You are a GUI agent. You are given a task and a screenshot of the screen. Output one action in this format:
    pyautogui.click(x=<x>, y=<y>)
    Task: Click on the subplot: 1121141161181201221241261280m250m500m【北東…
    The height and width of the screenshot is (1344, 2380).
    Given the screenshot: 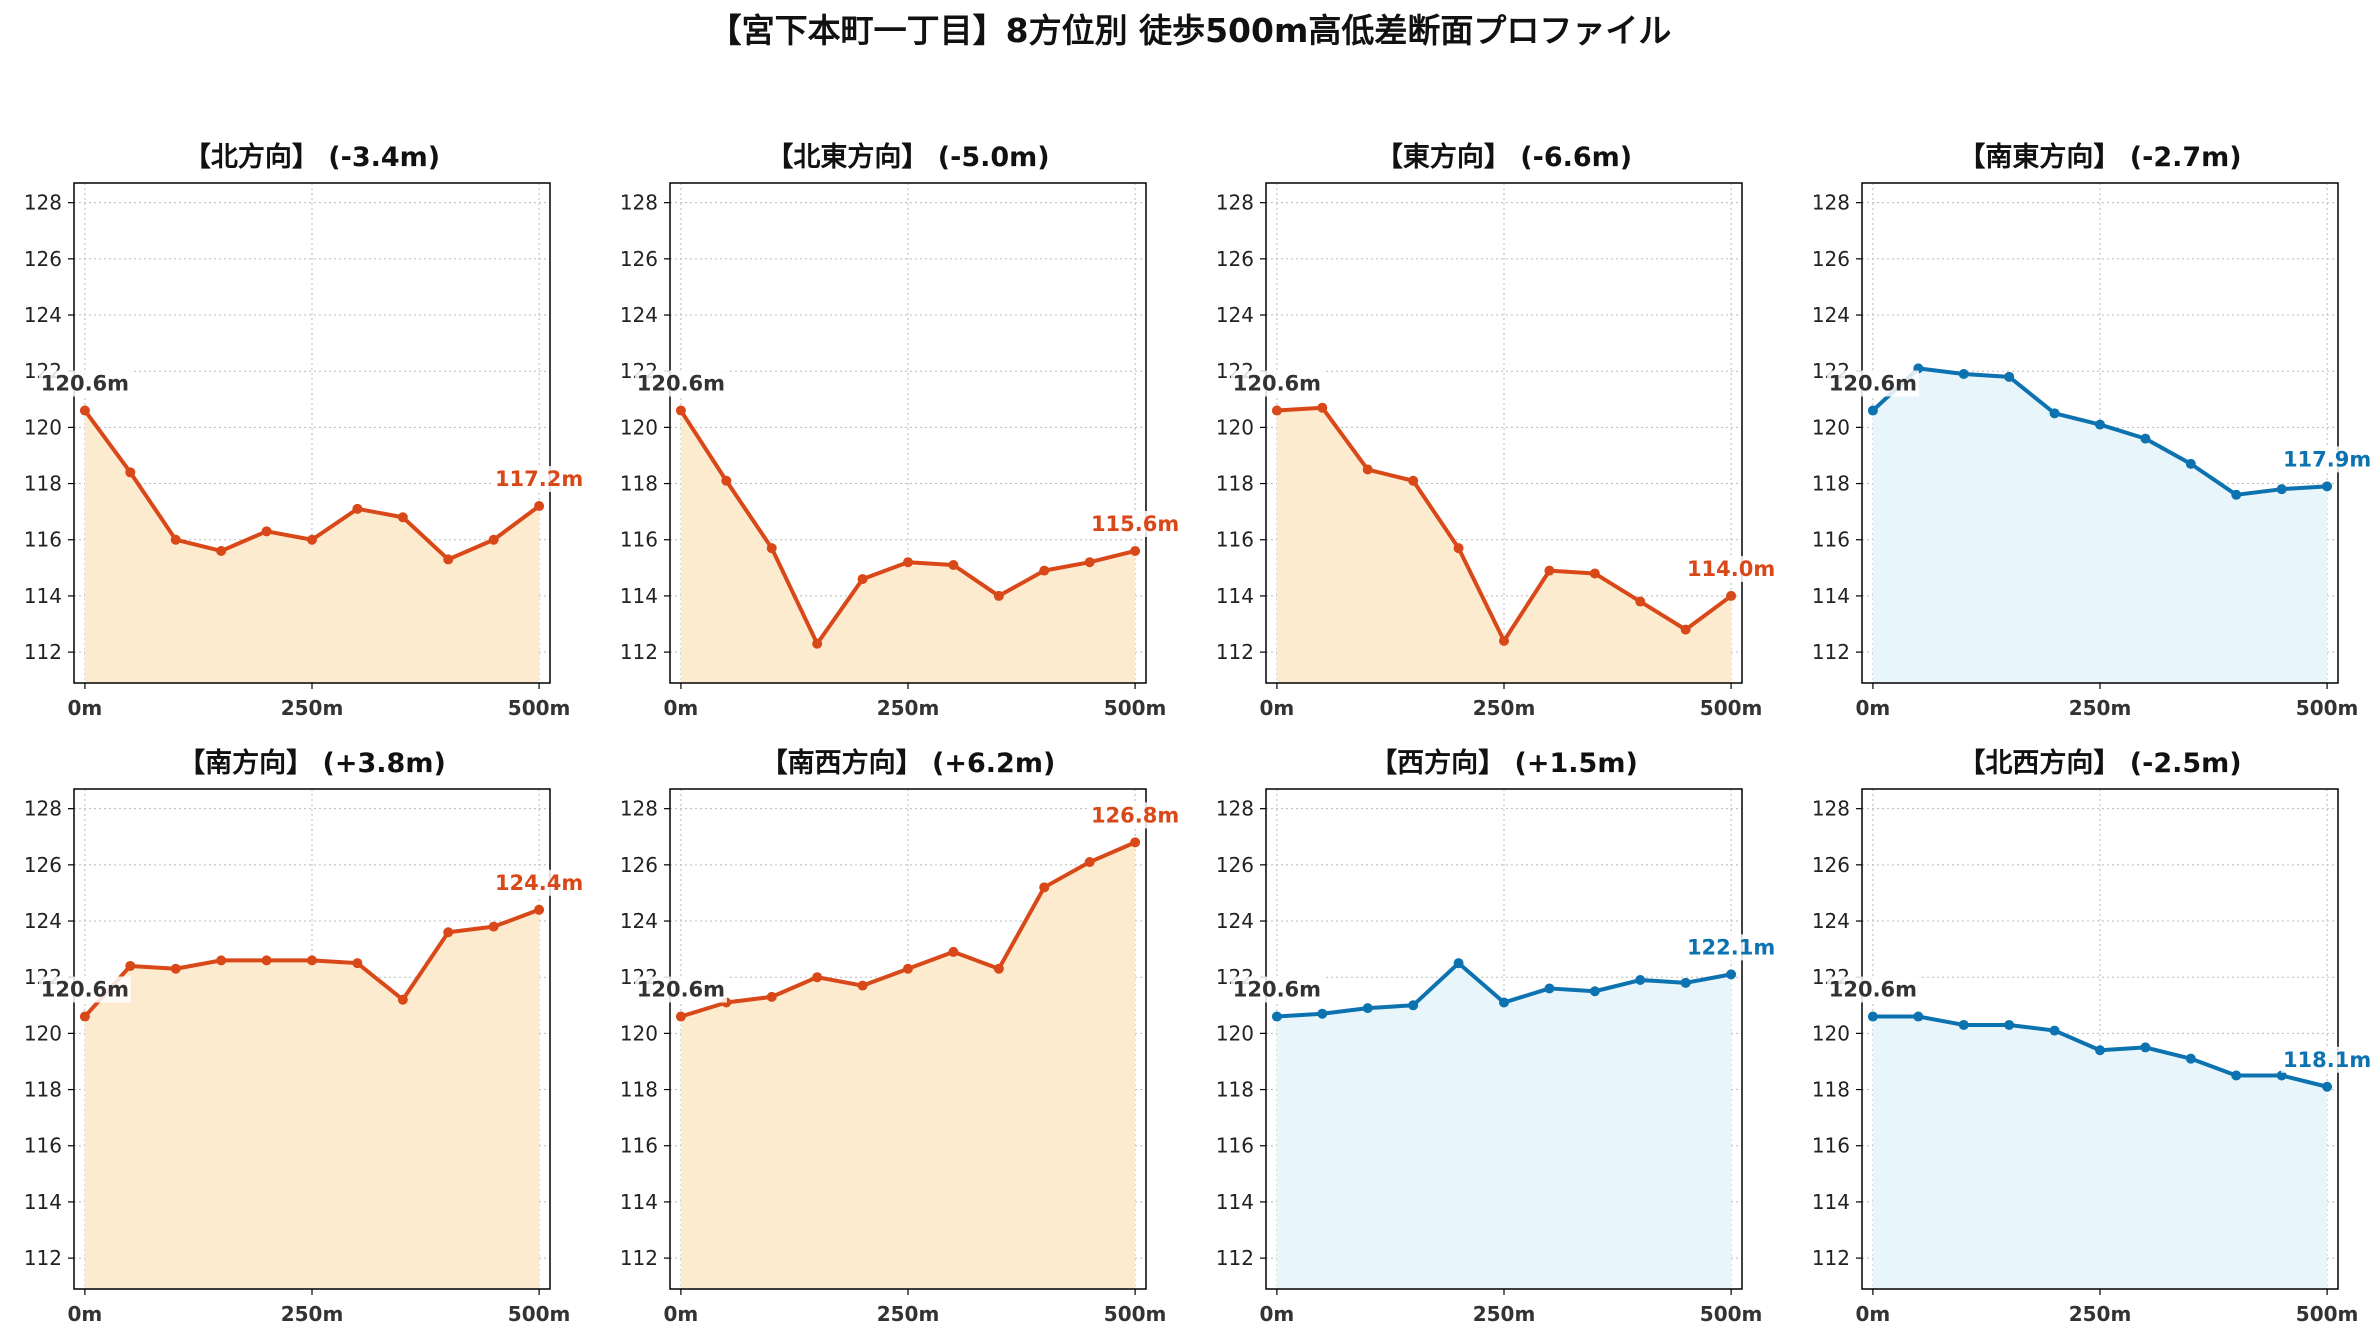 What is the action you would take?
    pyautogui.click(x=901, y=430)
    